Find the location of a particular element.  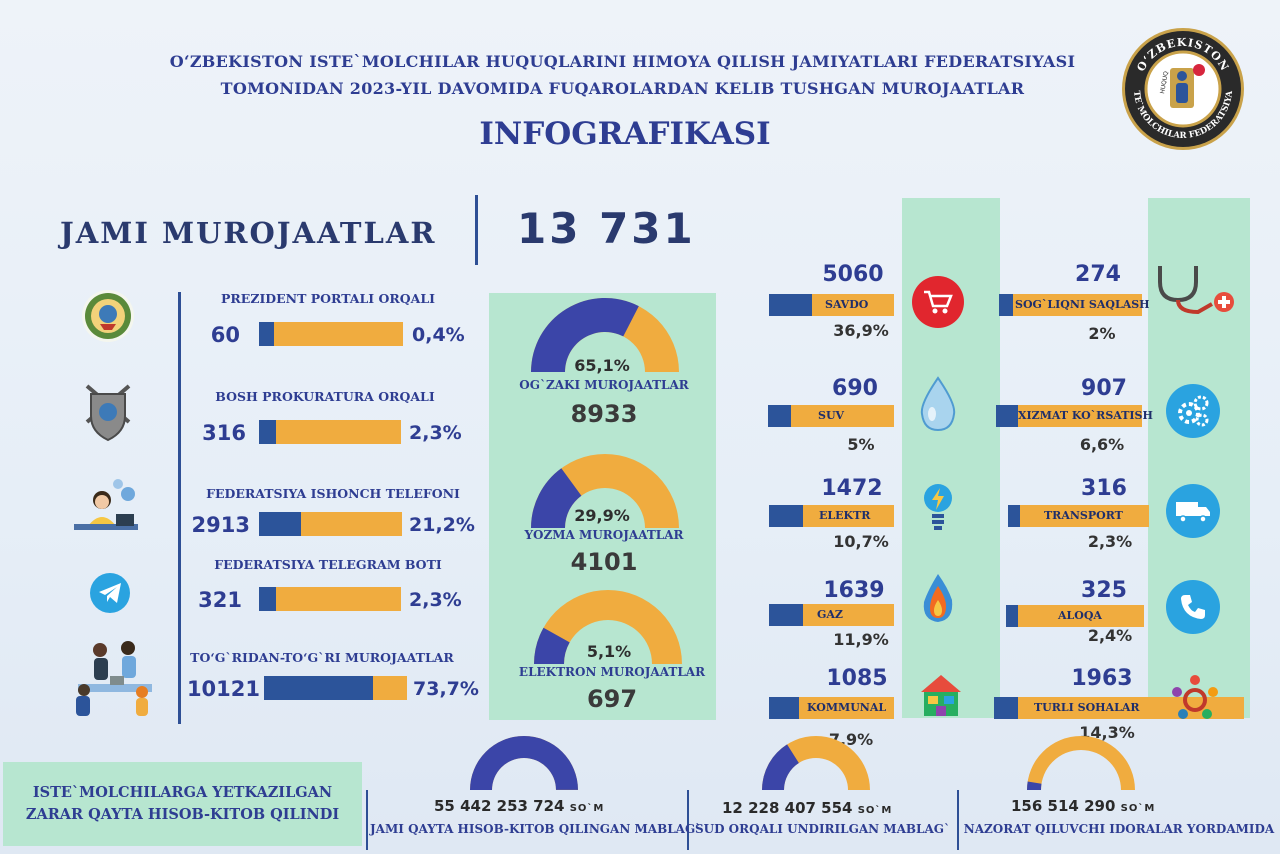

gauge-oral-label: OG`ZAKI MUROJAATLAR is located at coordinates (604, 385).